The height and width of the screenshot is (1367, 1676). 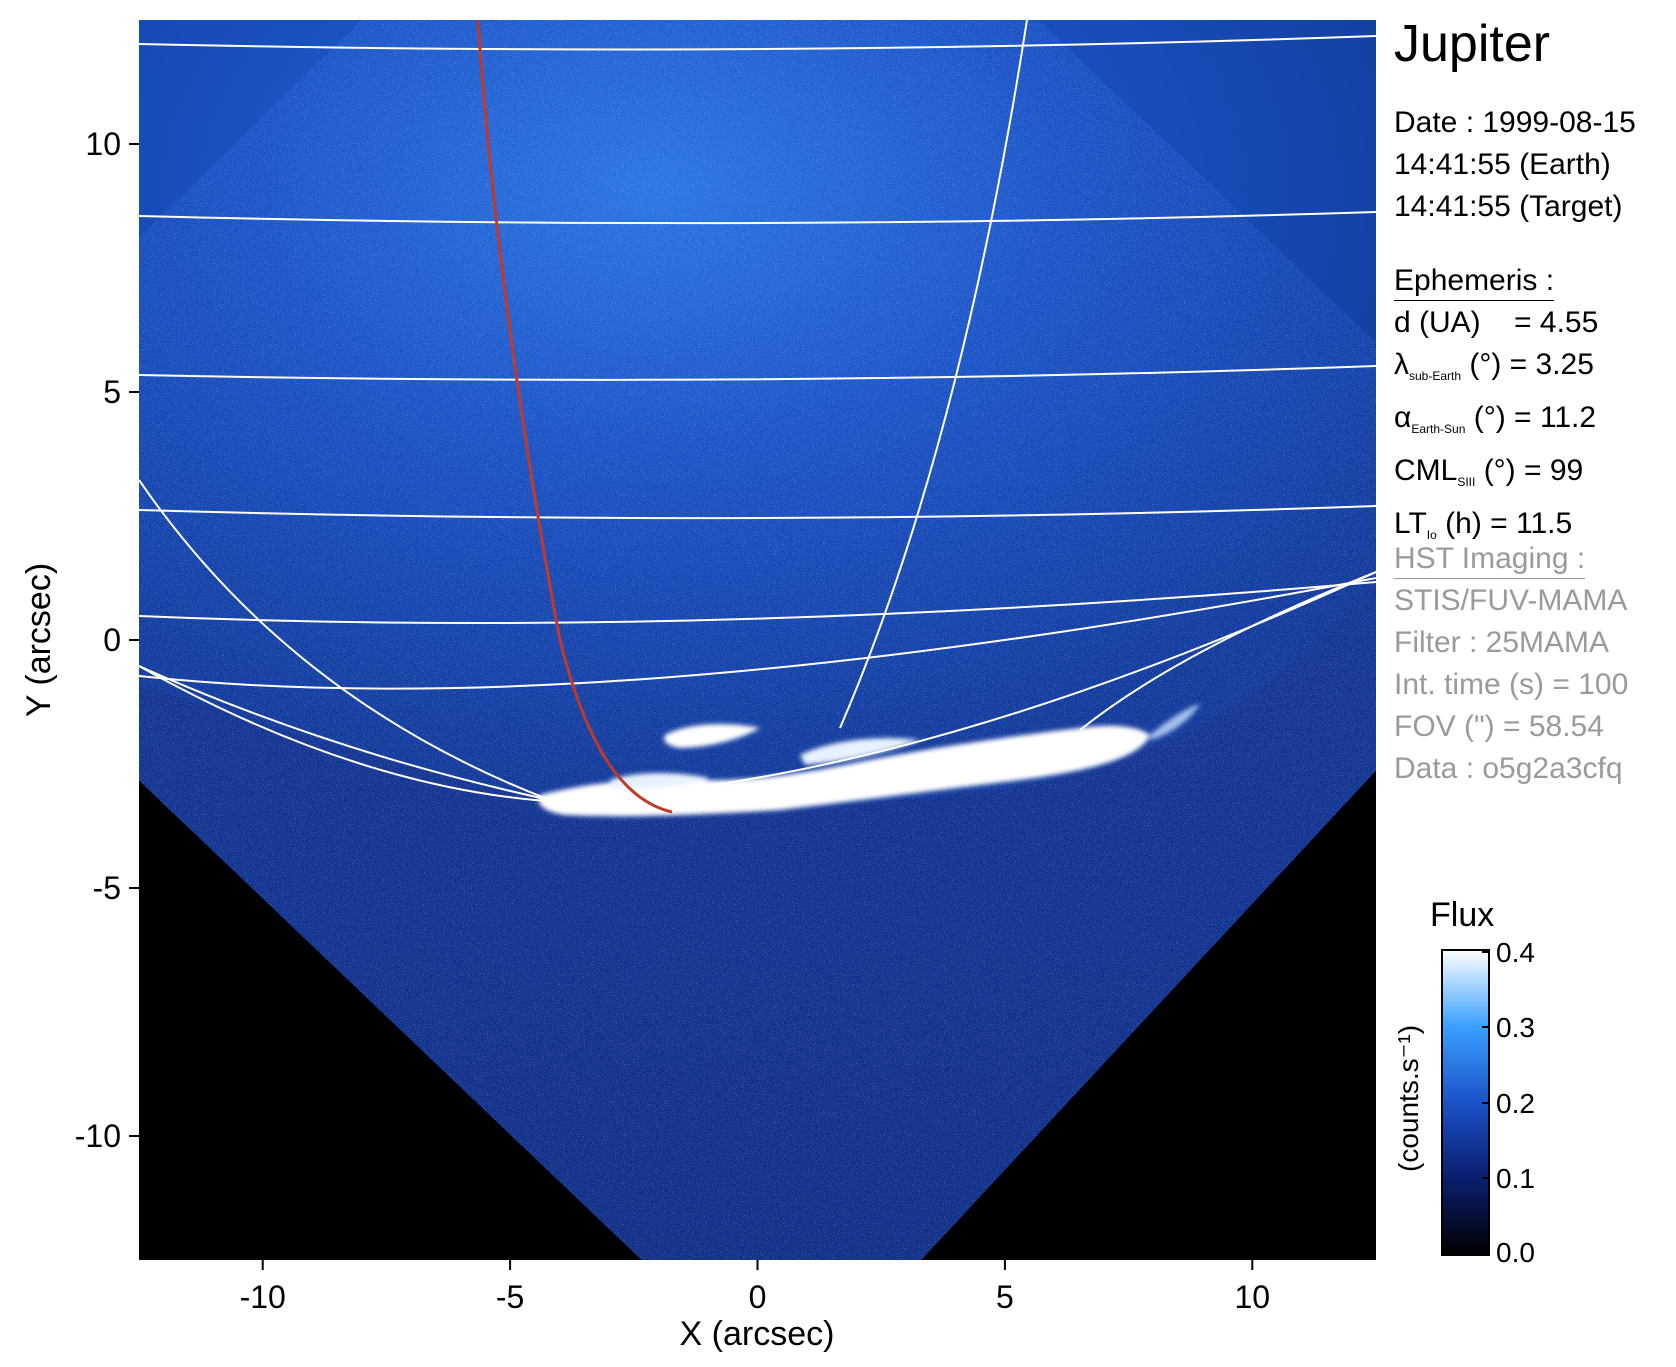 What do you see at coordinates (1515, 1103) in the screenshot?
I see `colorbar-tick: 0.2` at bounding box center [1515, 1103].